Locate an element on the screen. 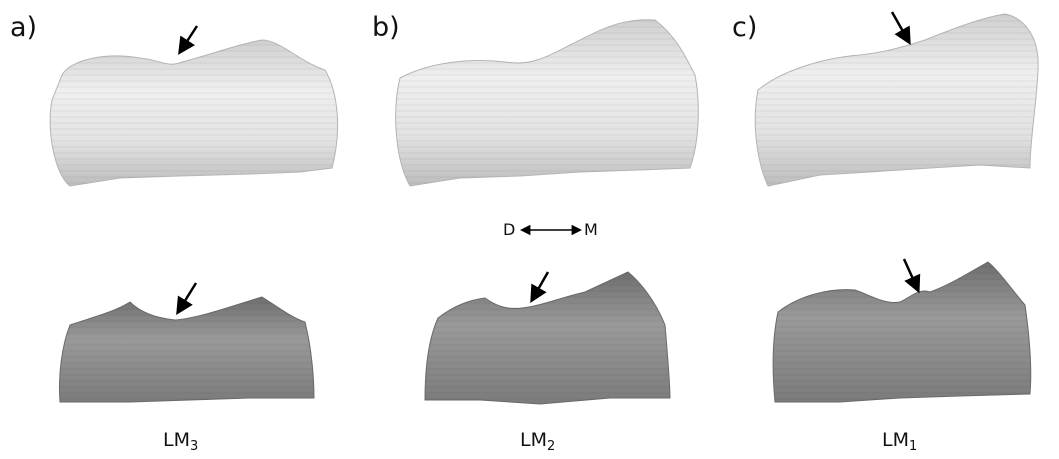 This screenshot has width=1059, height=459. arrow-c-bottom is located at coordinates (911, 276).